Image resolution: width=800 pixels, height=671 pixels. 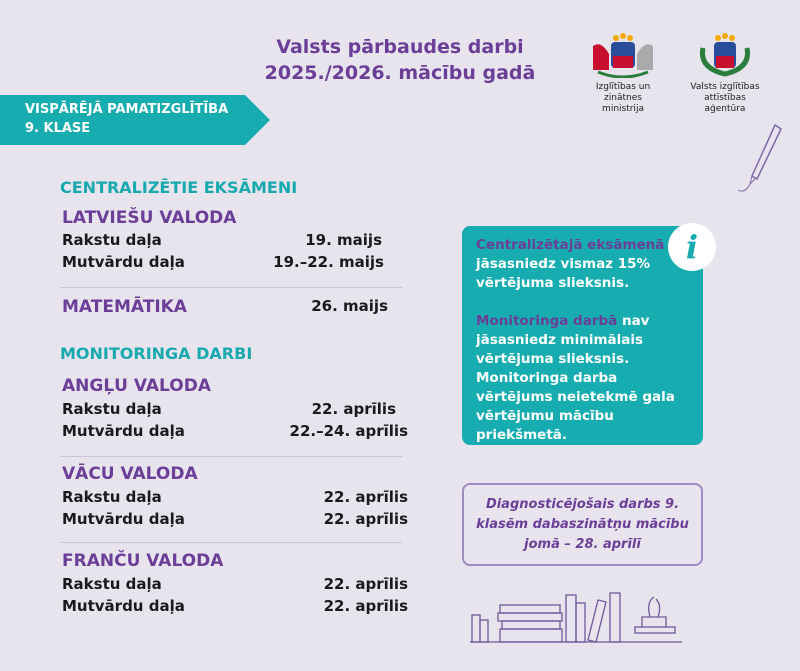 What do you see at coordinates (725, 87) in the screenshot?
I see `agency-name-line1: Valsts izglītības` at bounding box center [725, 87].